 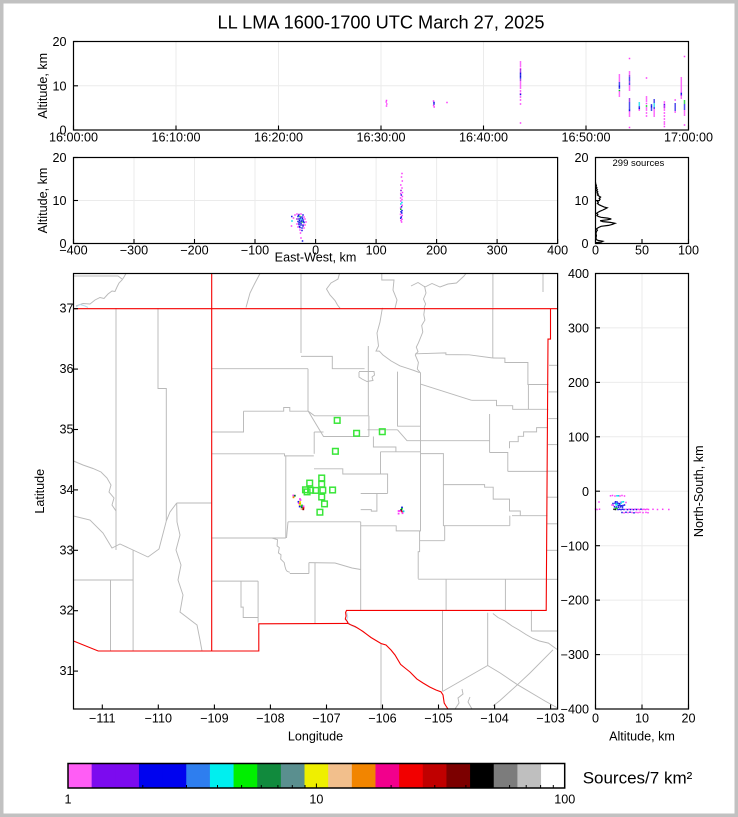 What do you see at coordinates (66, 611) in the screenshot?
I see `svg-text: 32` at bounding box center [66, 611].